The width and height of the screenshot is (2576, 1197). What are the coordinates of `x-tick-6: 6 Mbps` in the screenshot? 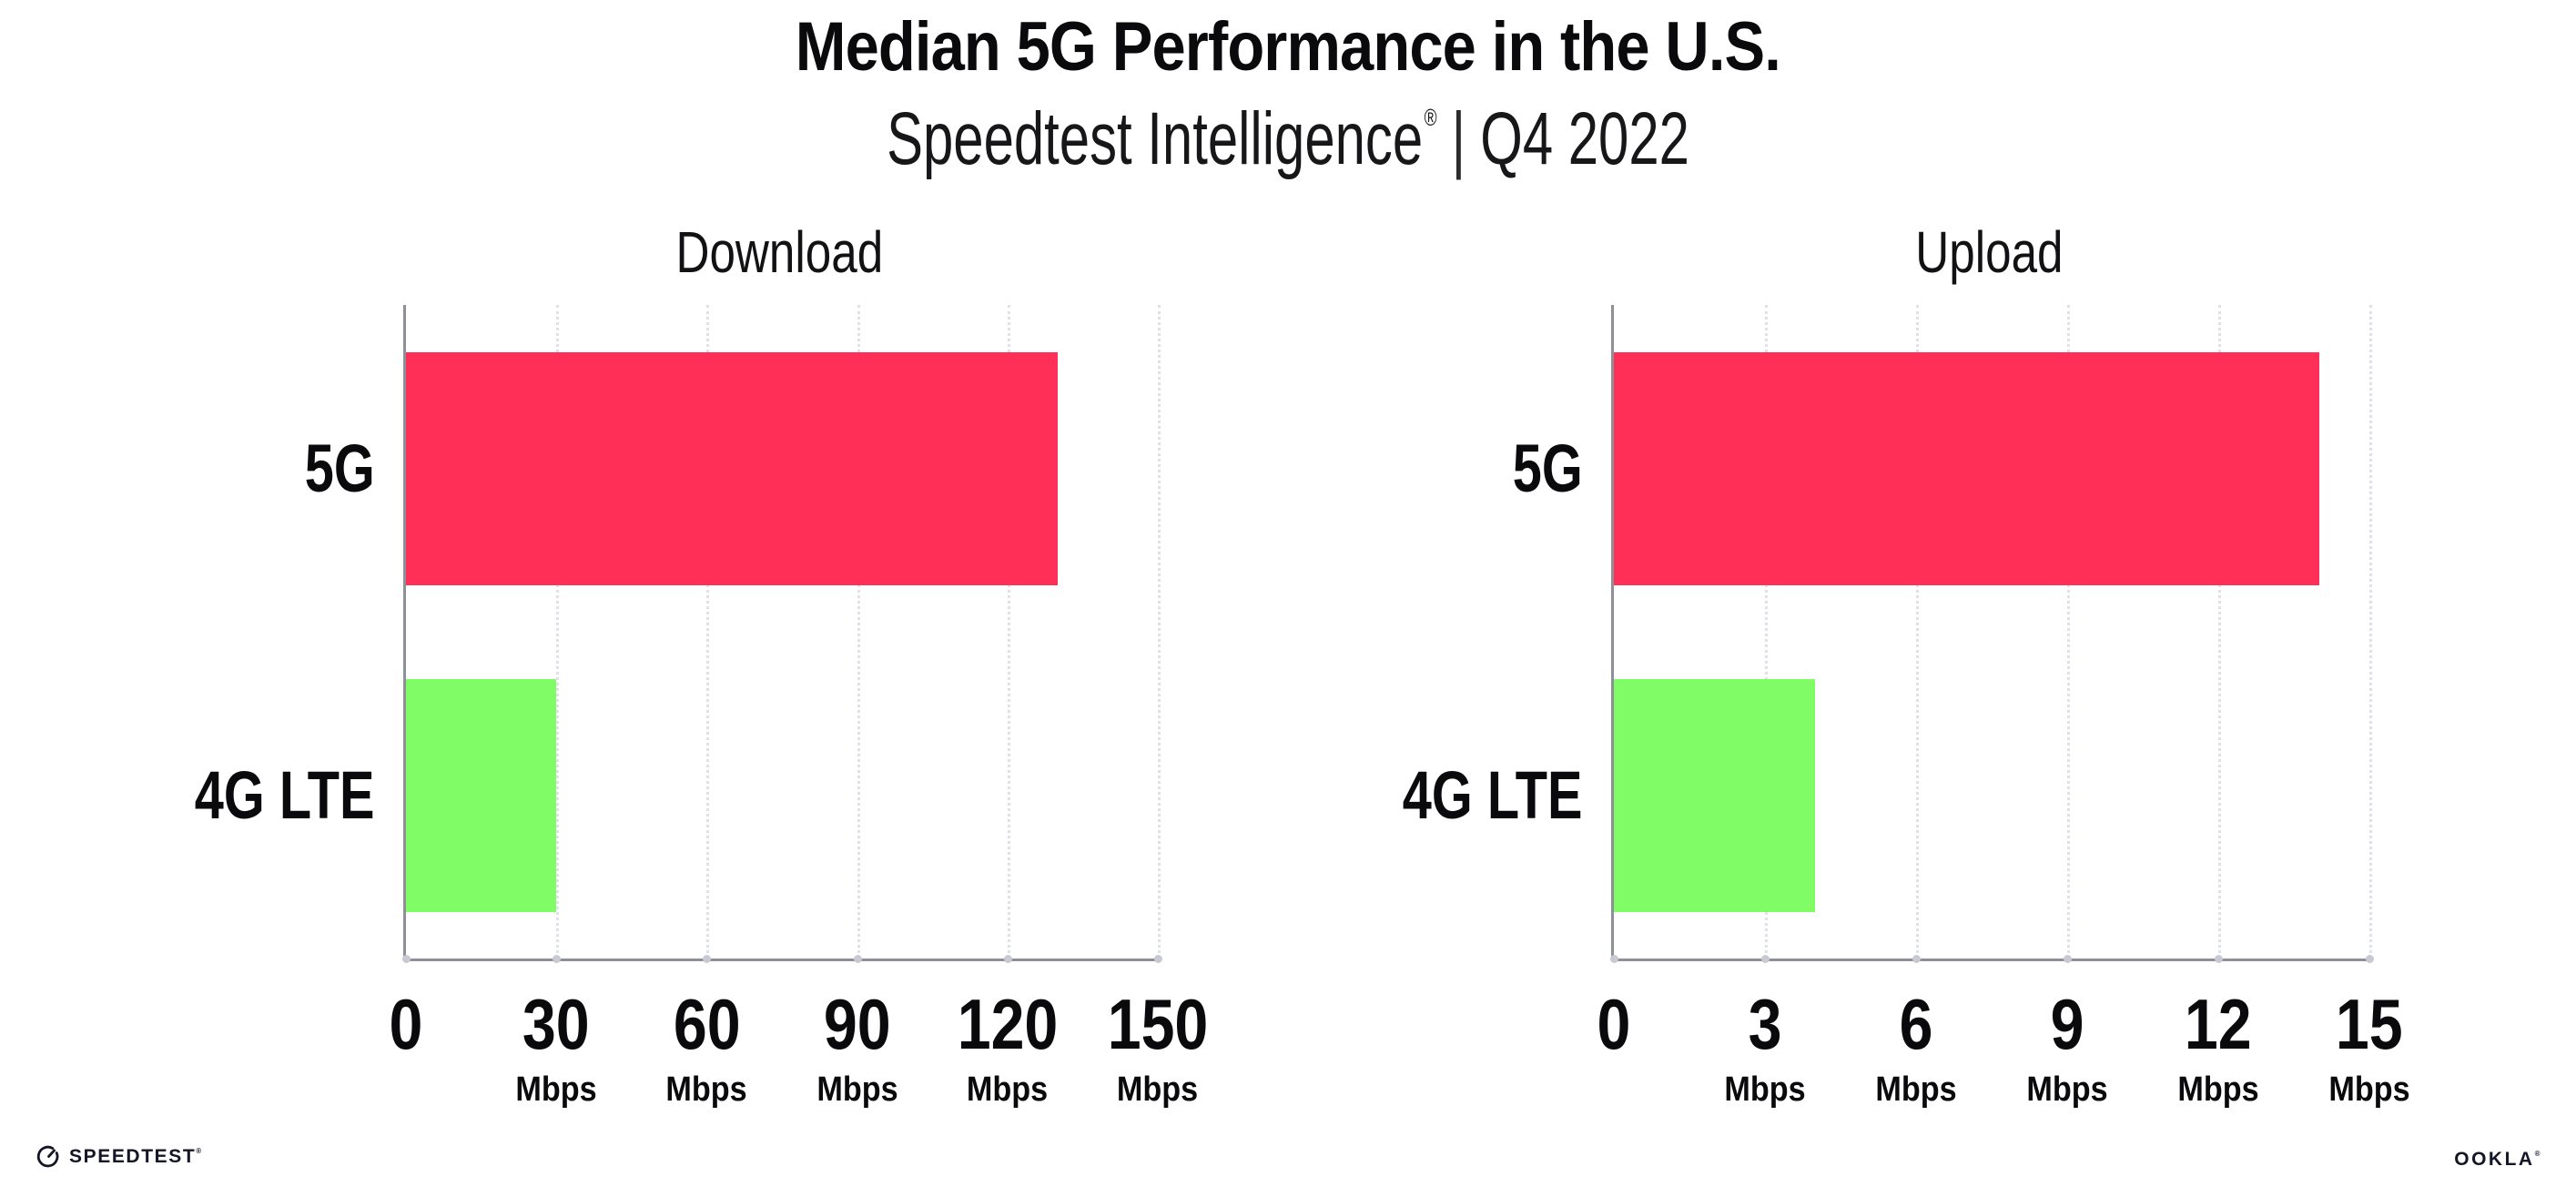 It's located at (1916, 1048).